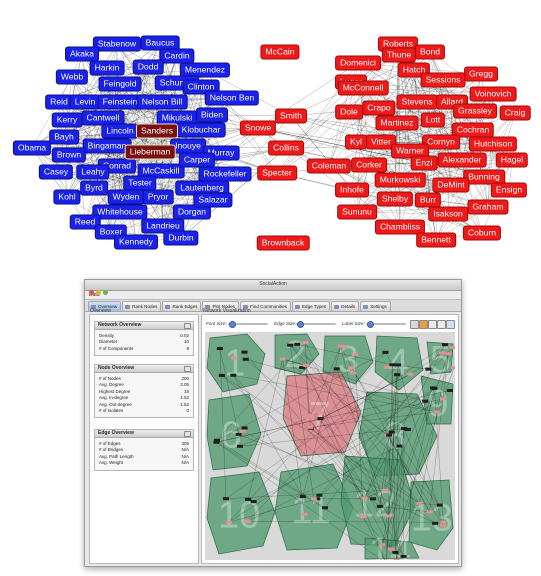  Describe the element at coordinates (91, 292) in the screenshot. I see `close-window-button` at that location.